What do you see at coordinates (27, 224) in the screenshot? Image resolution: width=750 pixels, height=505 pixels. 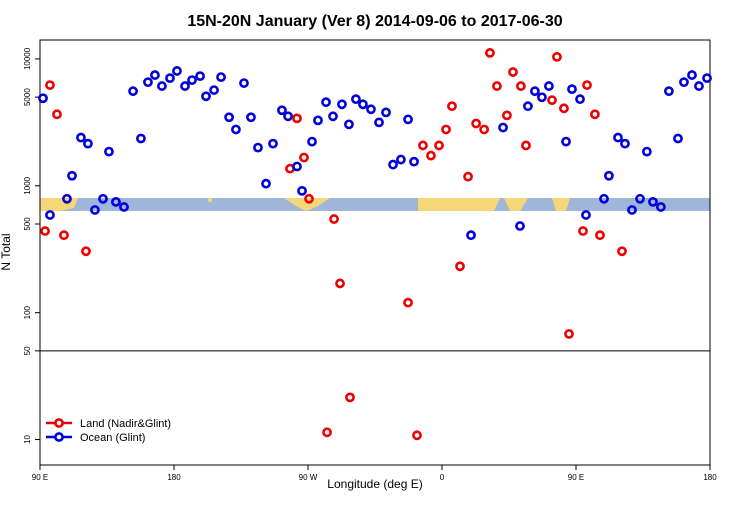 I see `y-tick-label: 500` at bounding box center [27, 224].